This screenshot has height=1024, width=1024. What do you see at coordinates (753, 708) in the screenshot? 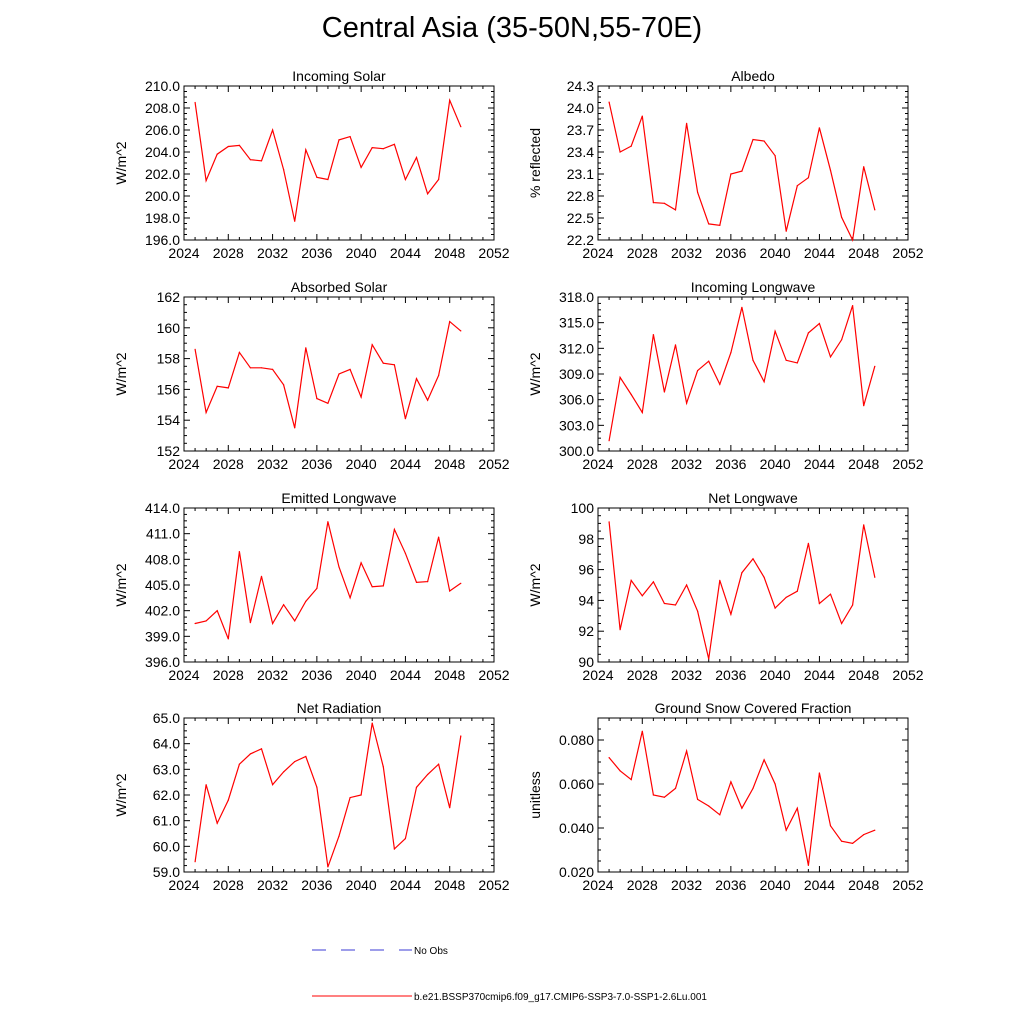
I see `chart-title: Ground Snow Covered Fraction` at bounding box center [753, 708].